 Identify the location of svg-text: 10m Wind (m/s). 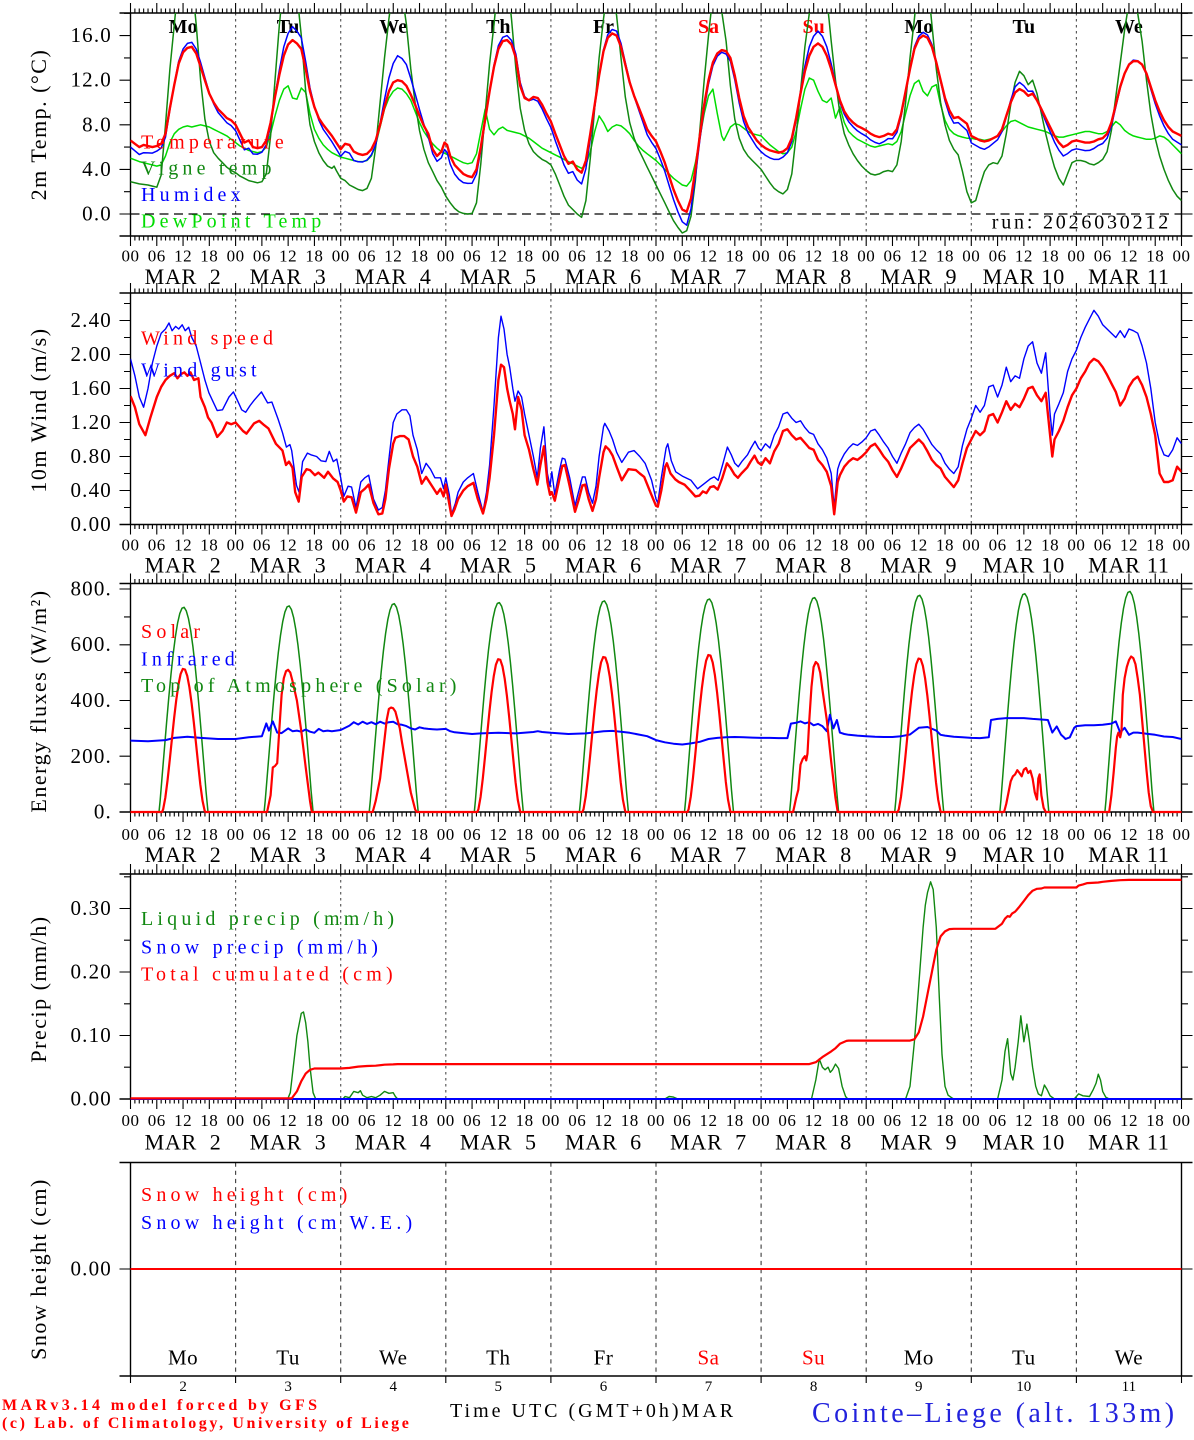
(38, 409).